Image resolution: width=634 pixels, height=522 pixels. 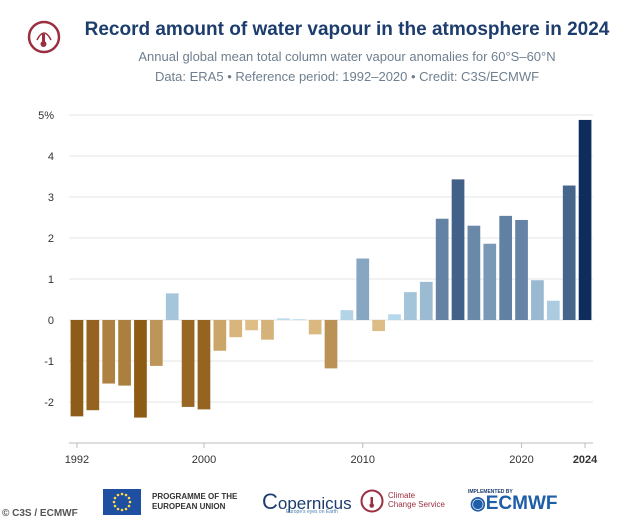 I want to click on bar-1993, so click(x=93, y=365).